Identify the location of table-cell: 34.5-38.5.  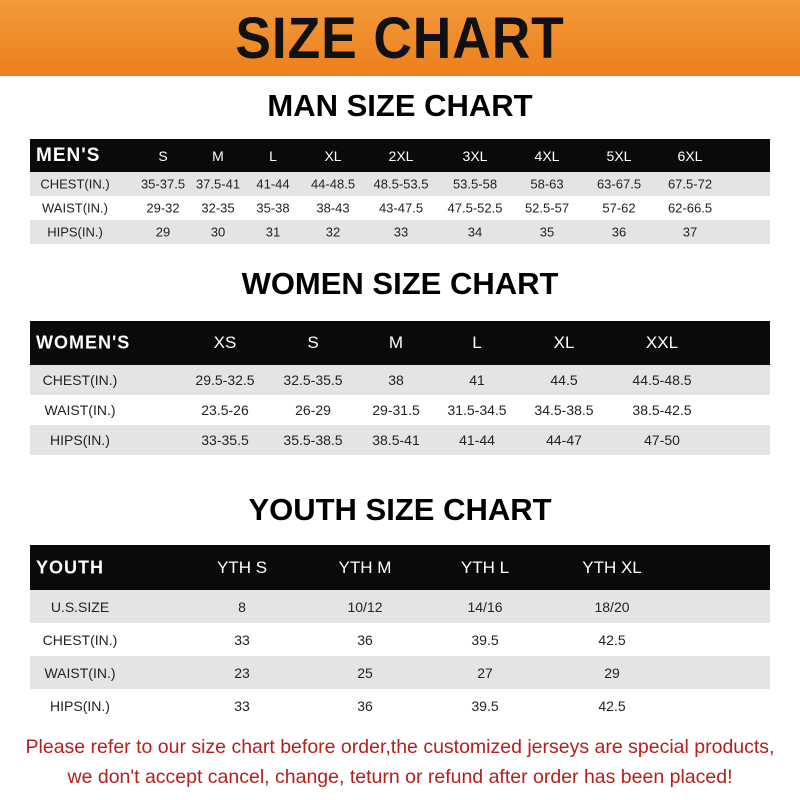
(564, 410).